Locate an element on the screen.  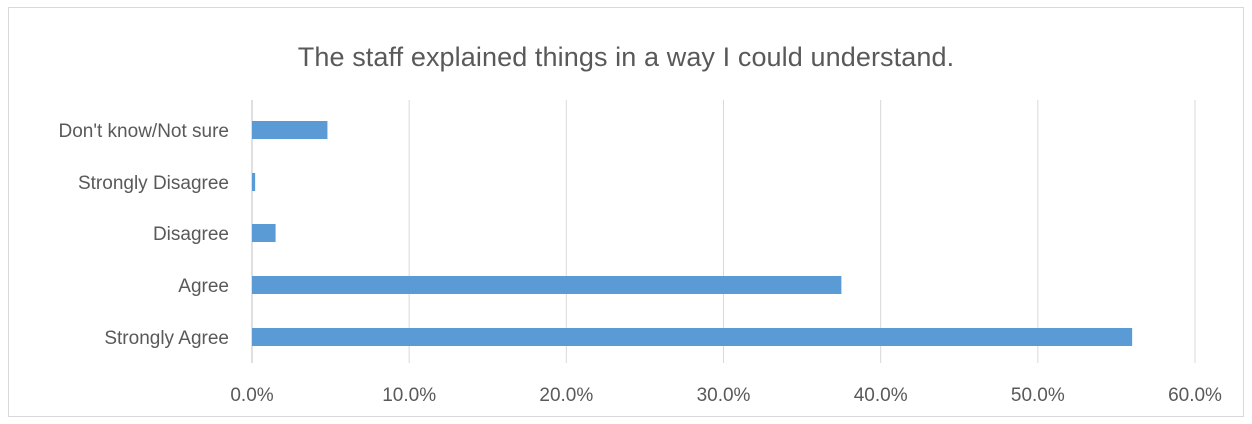
category-label: Don't know/Not sure is located at coordinates (144, 131).